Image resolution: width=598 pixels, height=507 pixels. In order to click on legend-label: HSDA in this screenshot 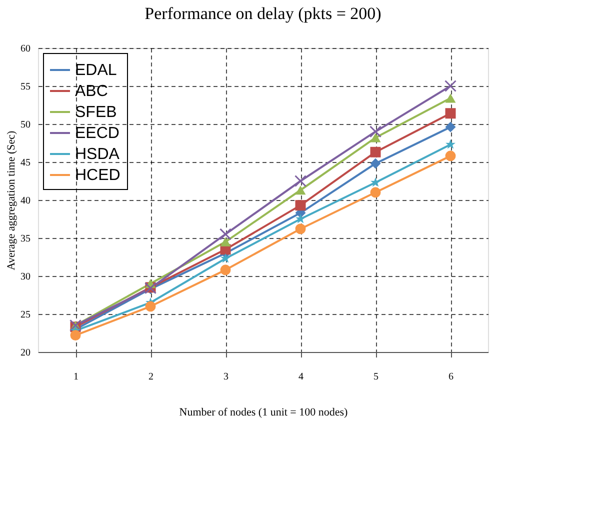, I will do `click(97, 154)`.